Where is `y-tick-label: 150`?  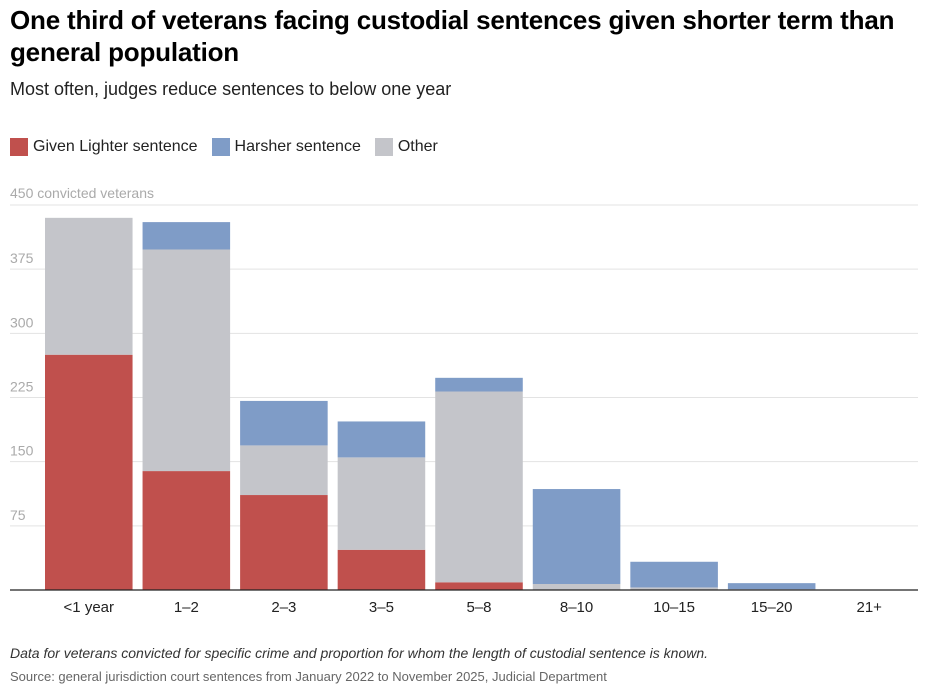 y-tick-label: 150 is located at coordinates (22, 451).